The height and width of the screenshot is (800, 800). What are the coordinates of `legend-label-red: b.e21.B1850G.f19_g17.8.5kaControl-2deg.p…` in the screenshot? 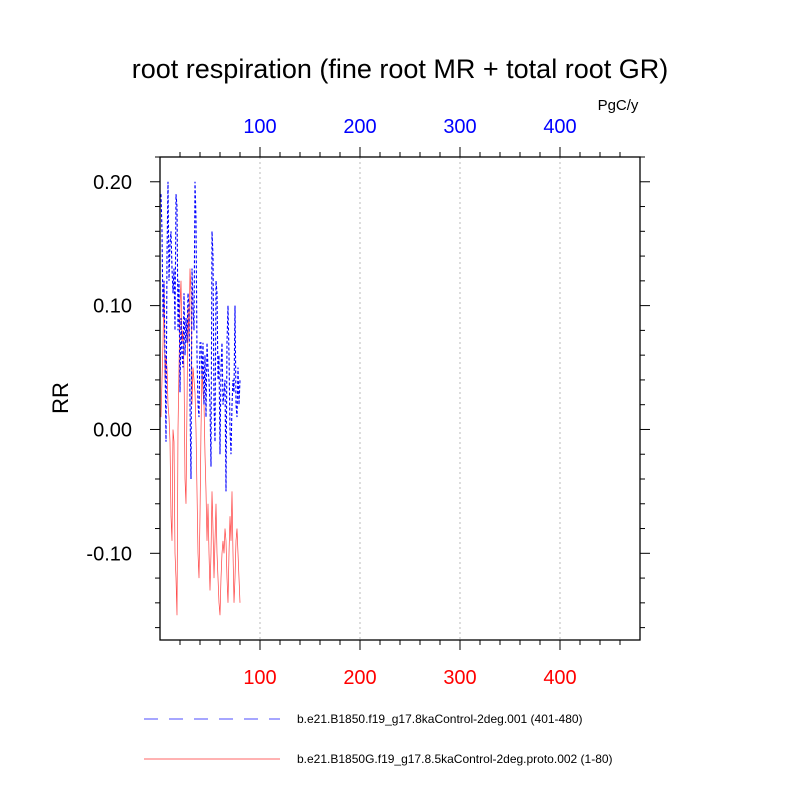 It's located at (455, 759).